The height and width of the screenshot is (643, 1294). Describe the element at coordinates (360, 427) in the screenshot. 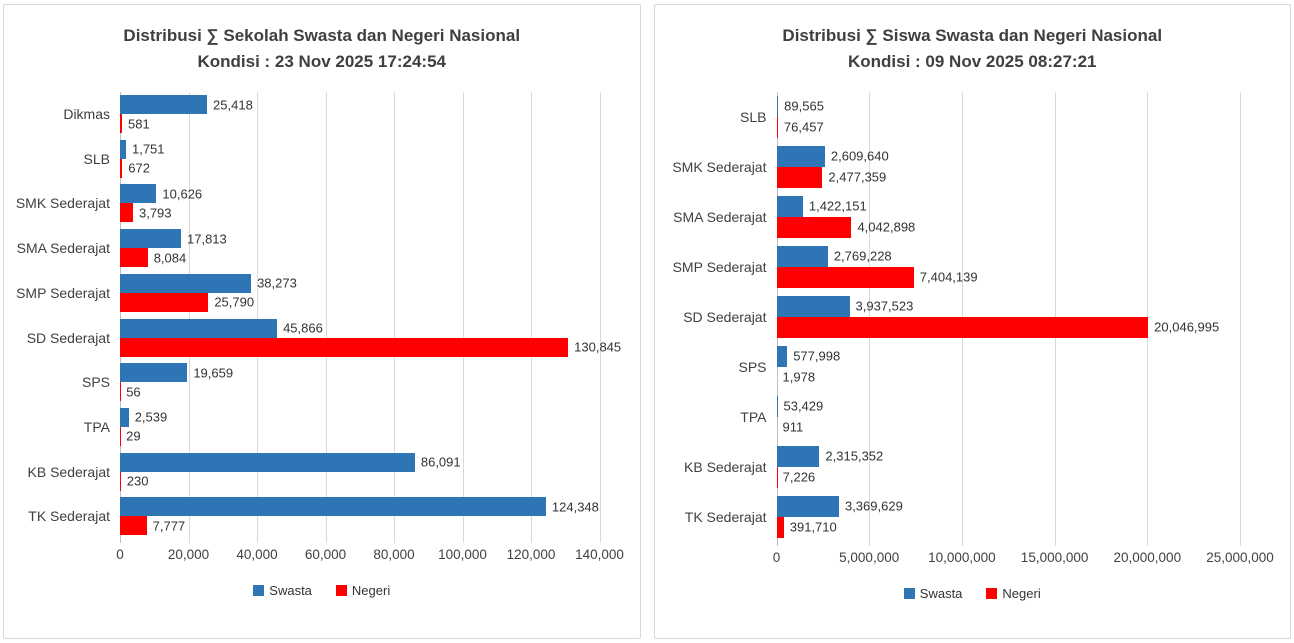

I see `category-row: 2,539 29` at that location.